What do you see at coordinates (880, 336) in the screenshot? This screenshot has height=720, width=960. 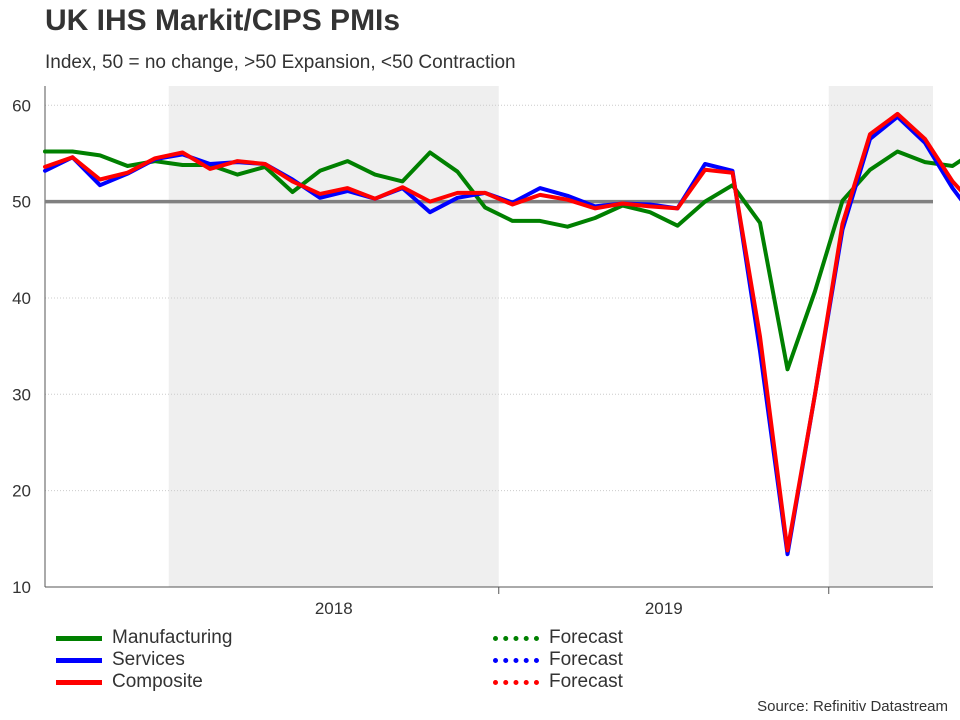 I see `shaded-band-2020` at bounding box center [880, 336].